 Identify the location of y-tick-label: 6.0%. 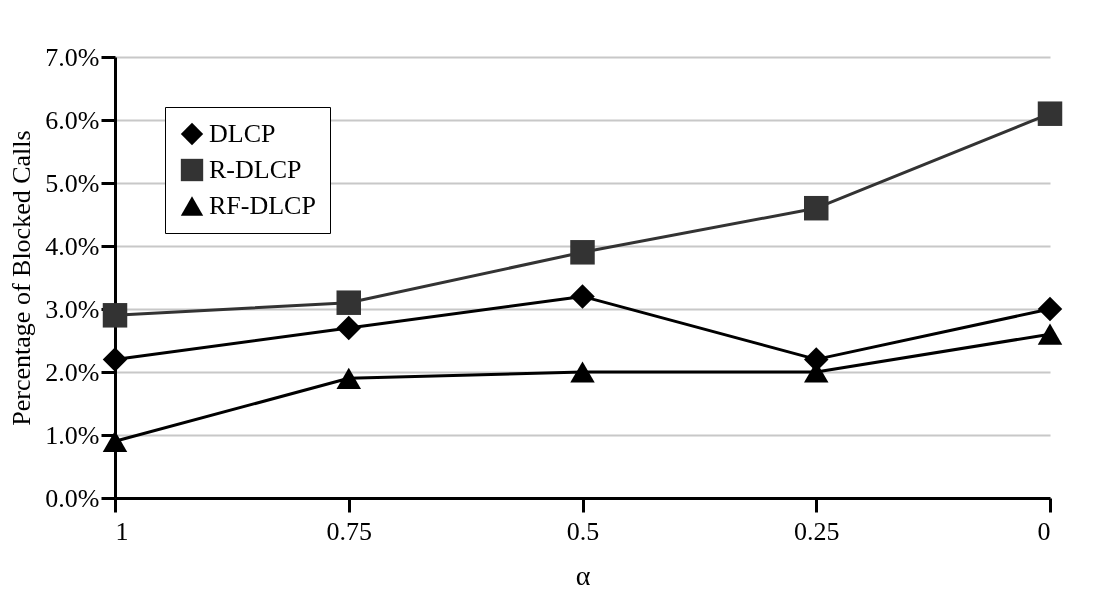
(72, 120).